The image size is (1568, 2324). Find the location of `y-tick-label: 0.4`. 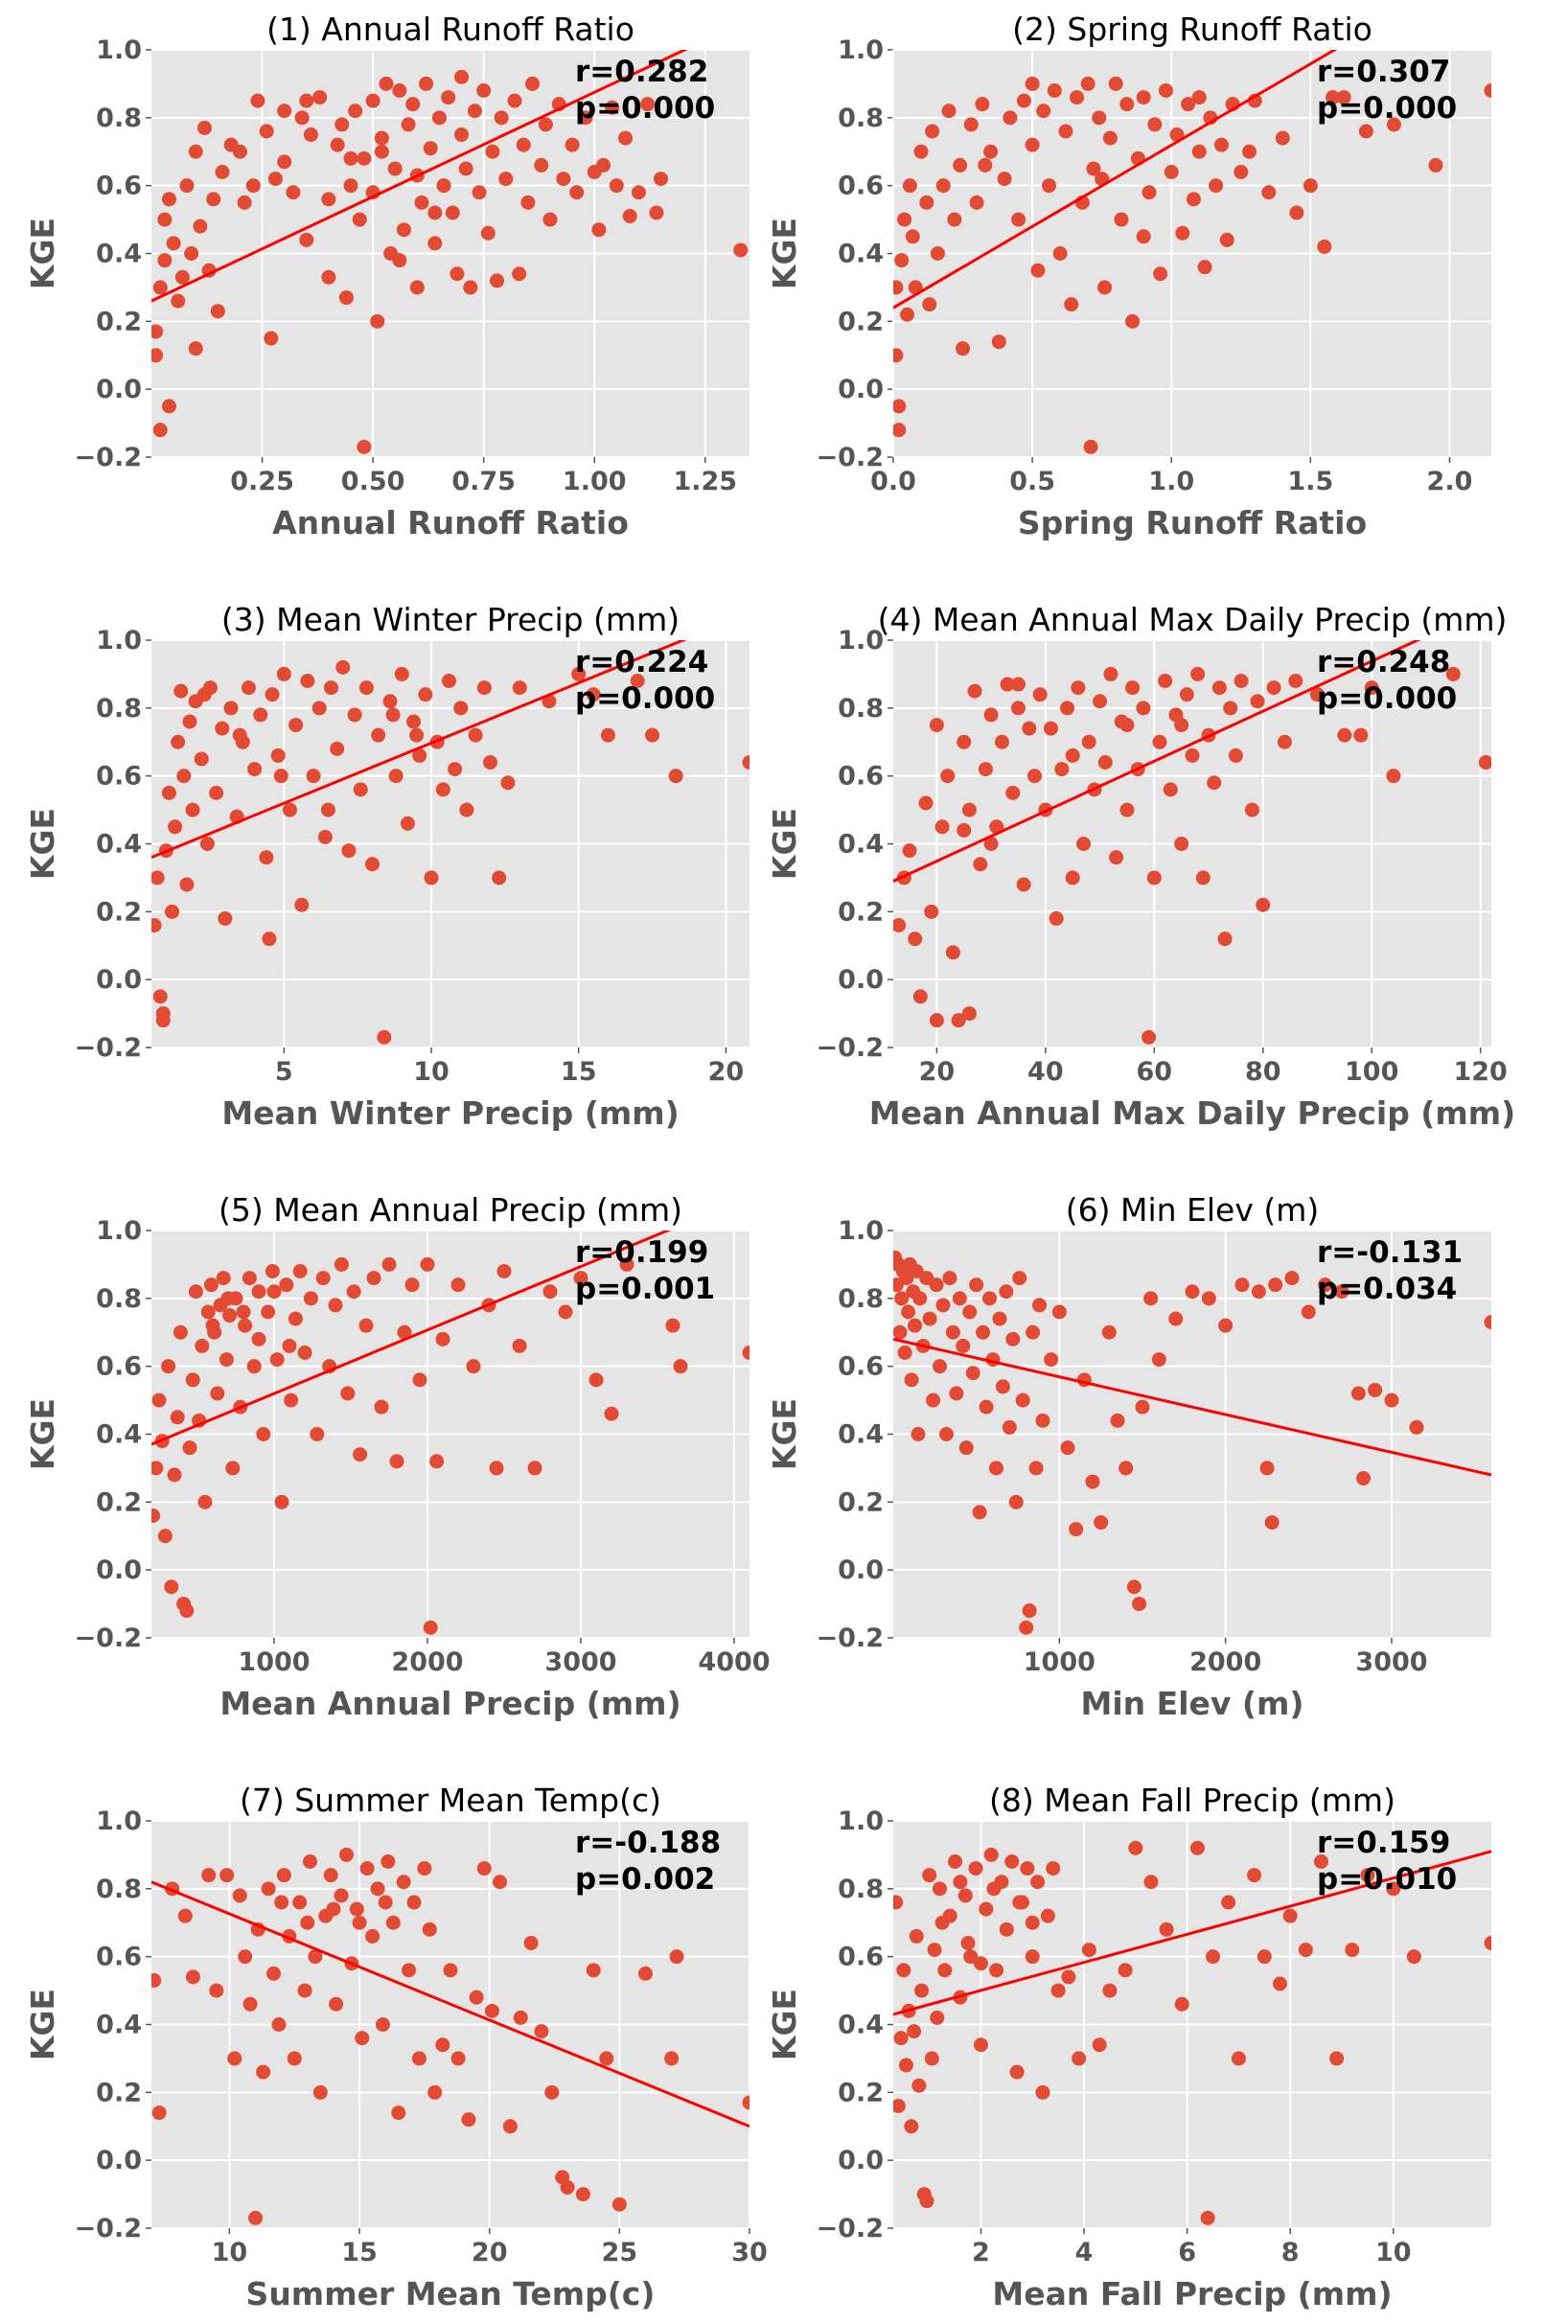

y-tick-label: 0.4 is located at coordinates (861, 2025).